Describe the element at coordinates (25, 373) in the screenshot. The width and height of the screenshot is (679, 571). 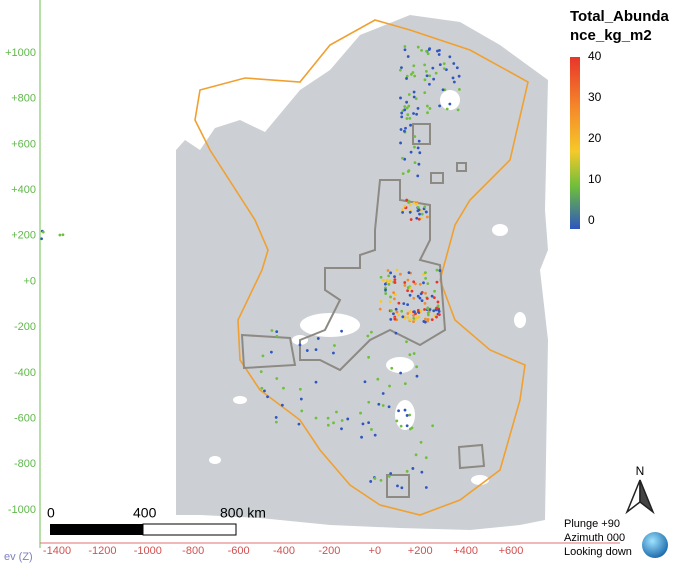
I see `y-tick-label: -400` at that location.